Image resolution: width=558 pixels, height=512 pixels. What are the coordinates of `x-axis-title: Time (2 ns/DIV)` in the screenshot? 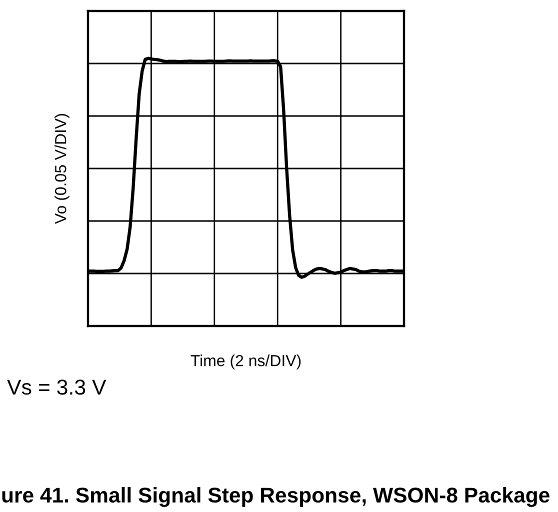 It's located at (245, 362).